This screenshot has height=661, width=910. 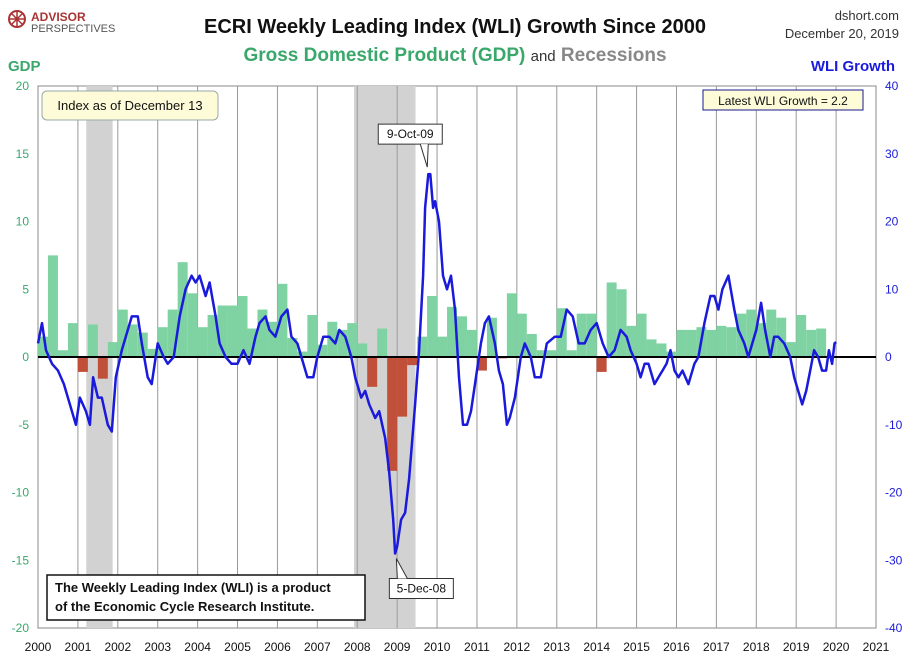 I want to click on logo: ADVISOR PERSPECTIVES, so click(x=61, y=22).